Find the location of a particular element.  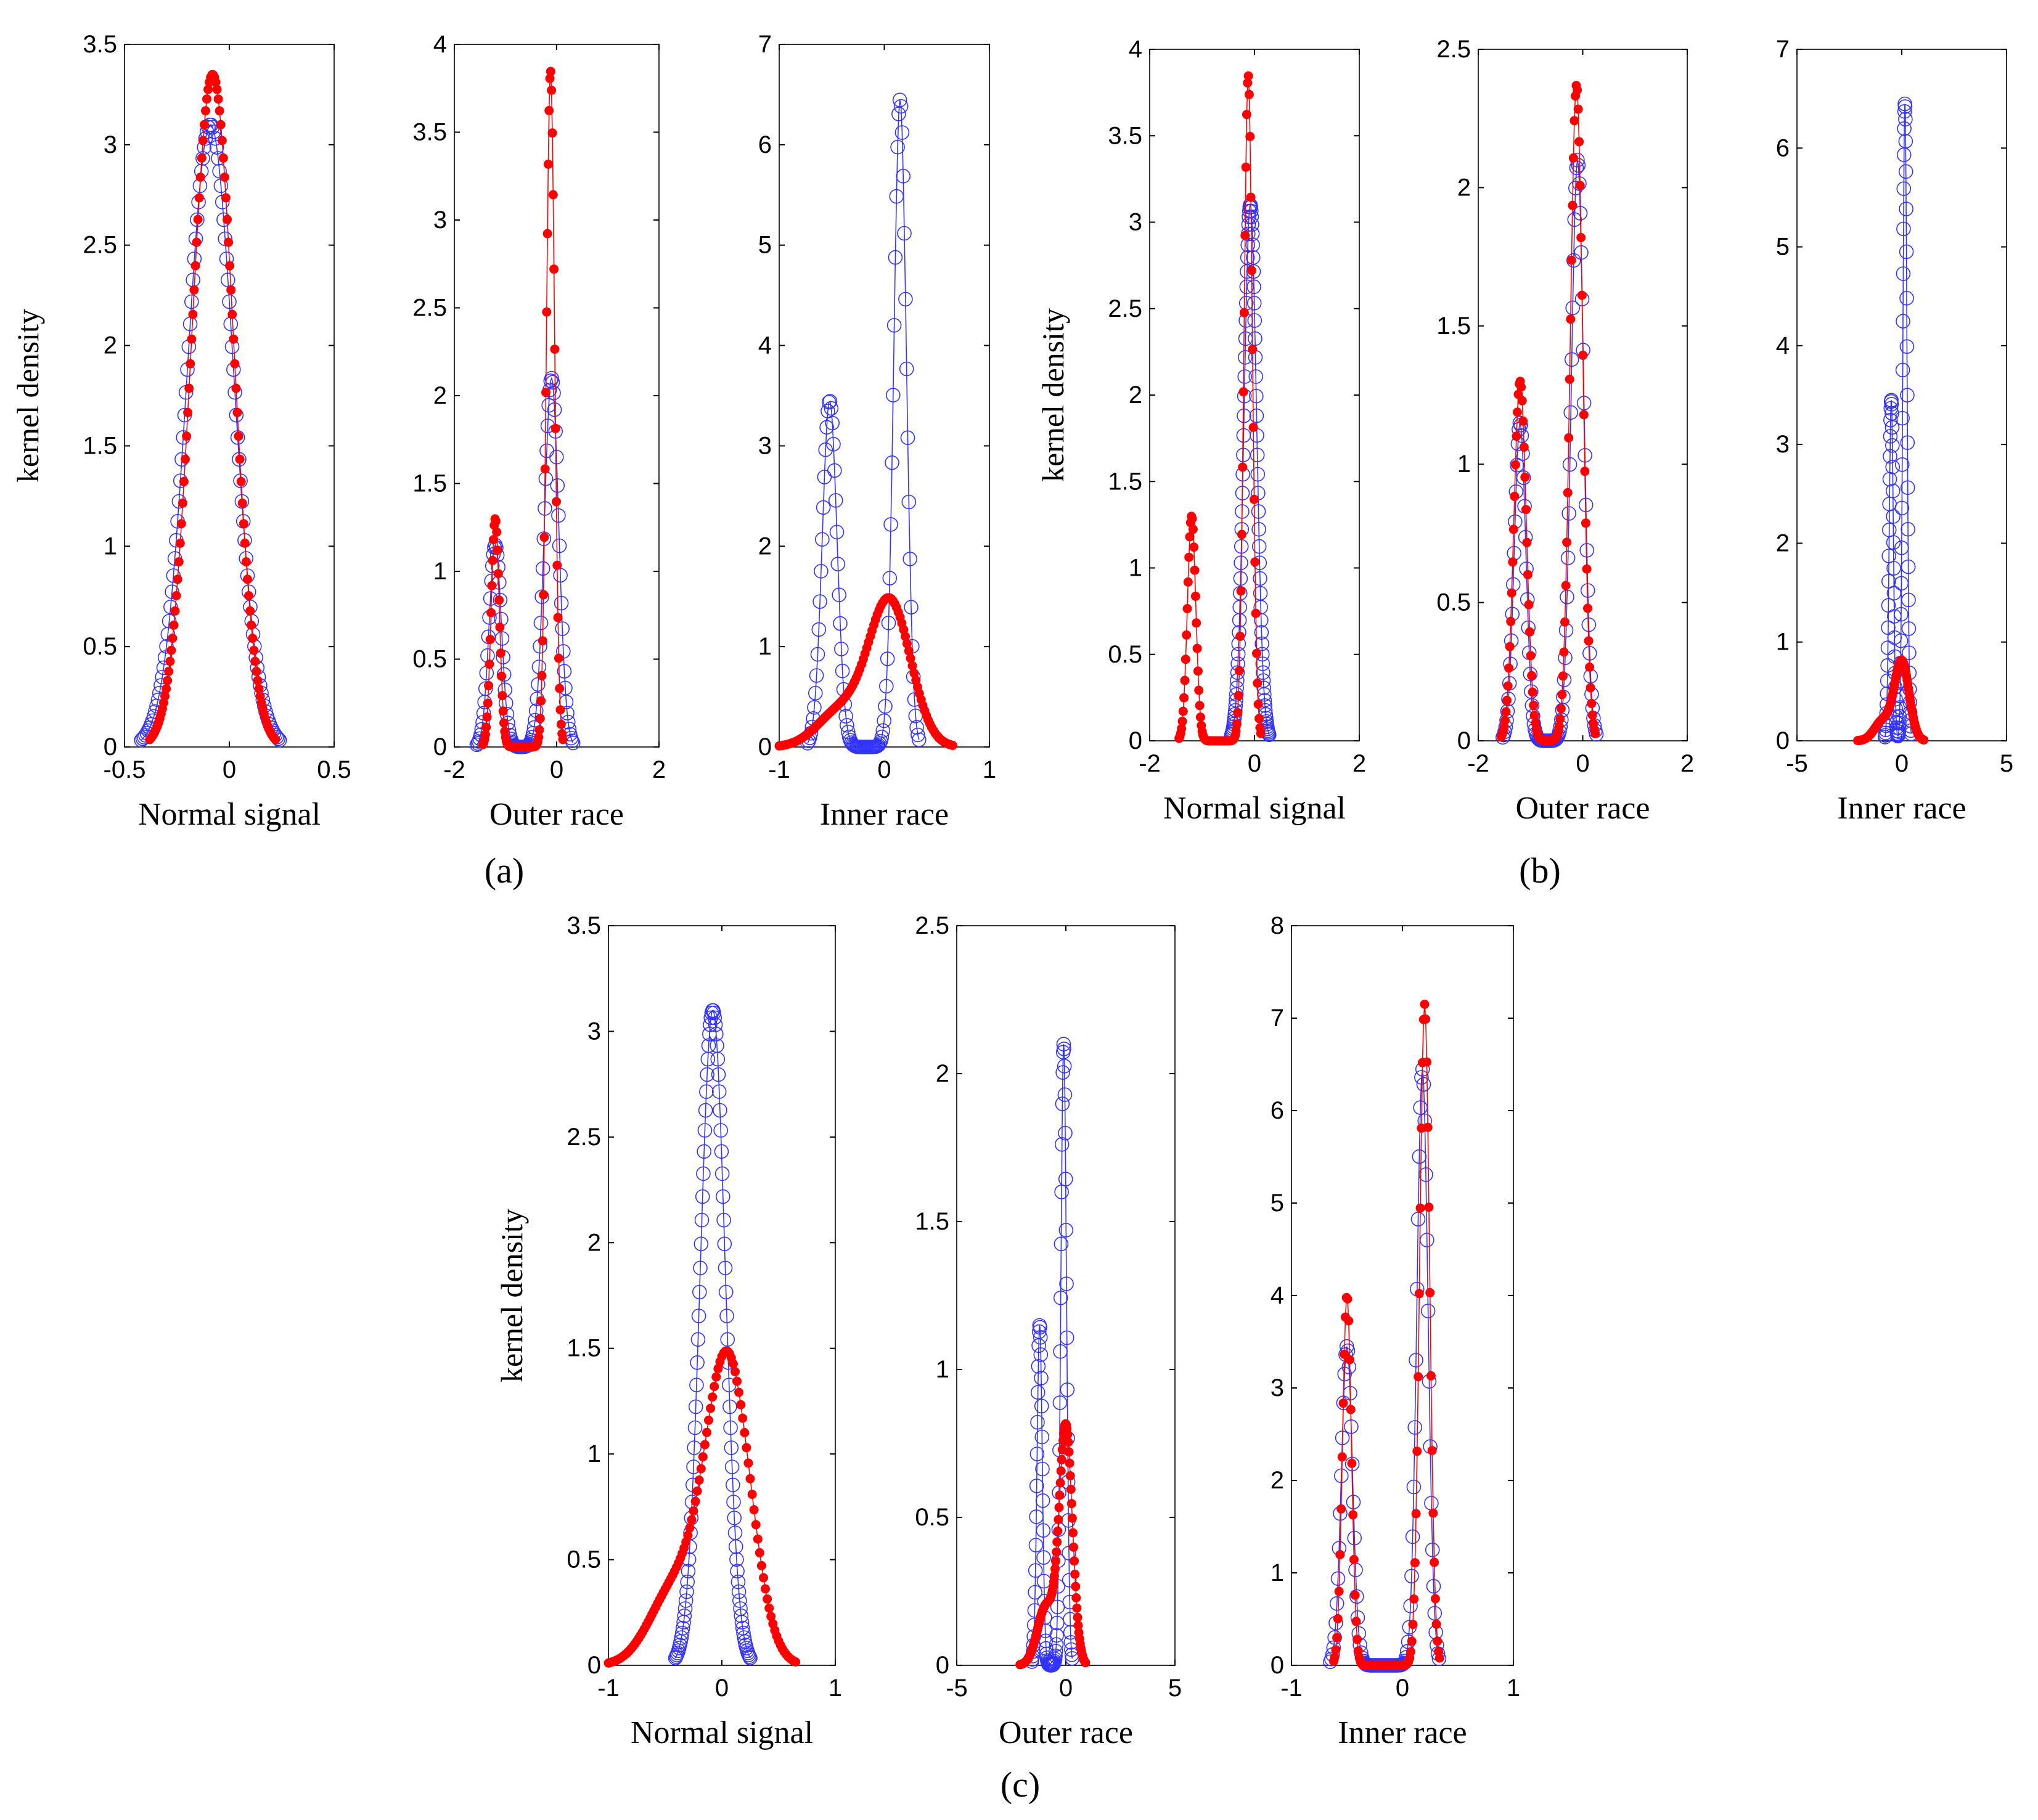

y-tick-label: 0 is located at coordinates (942, 1665).